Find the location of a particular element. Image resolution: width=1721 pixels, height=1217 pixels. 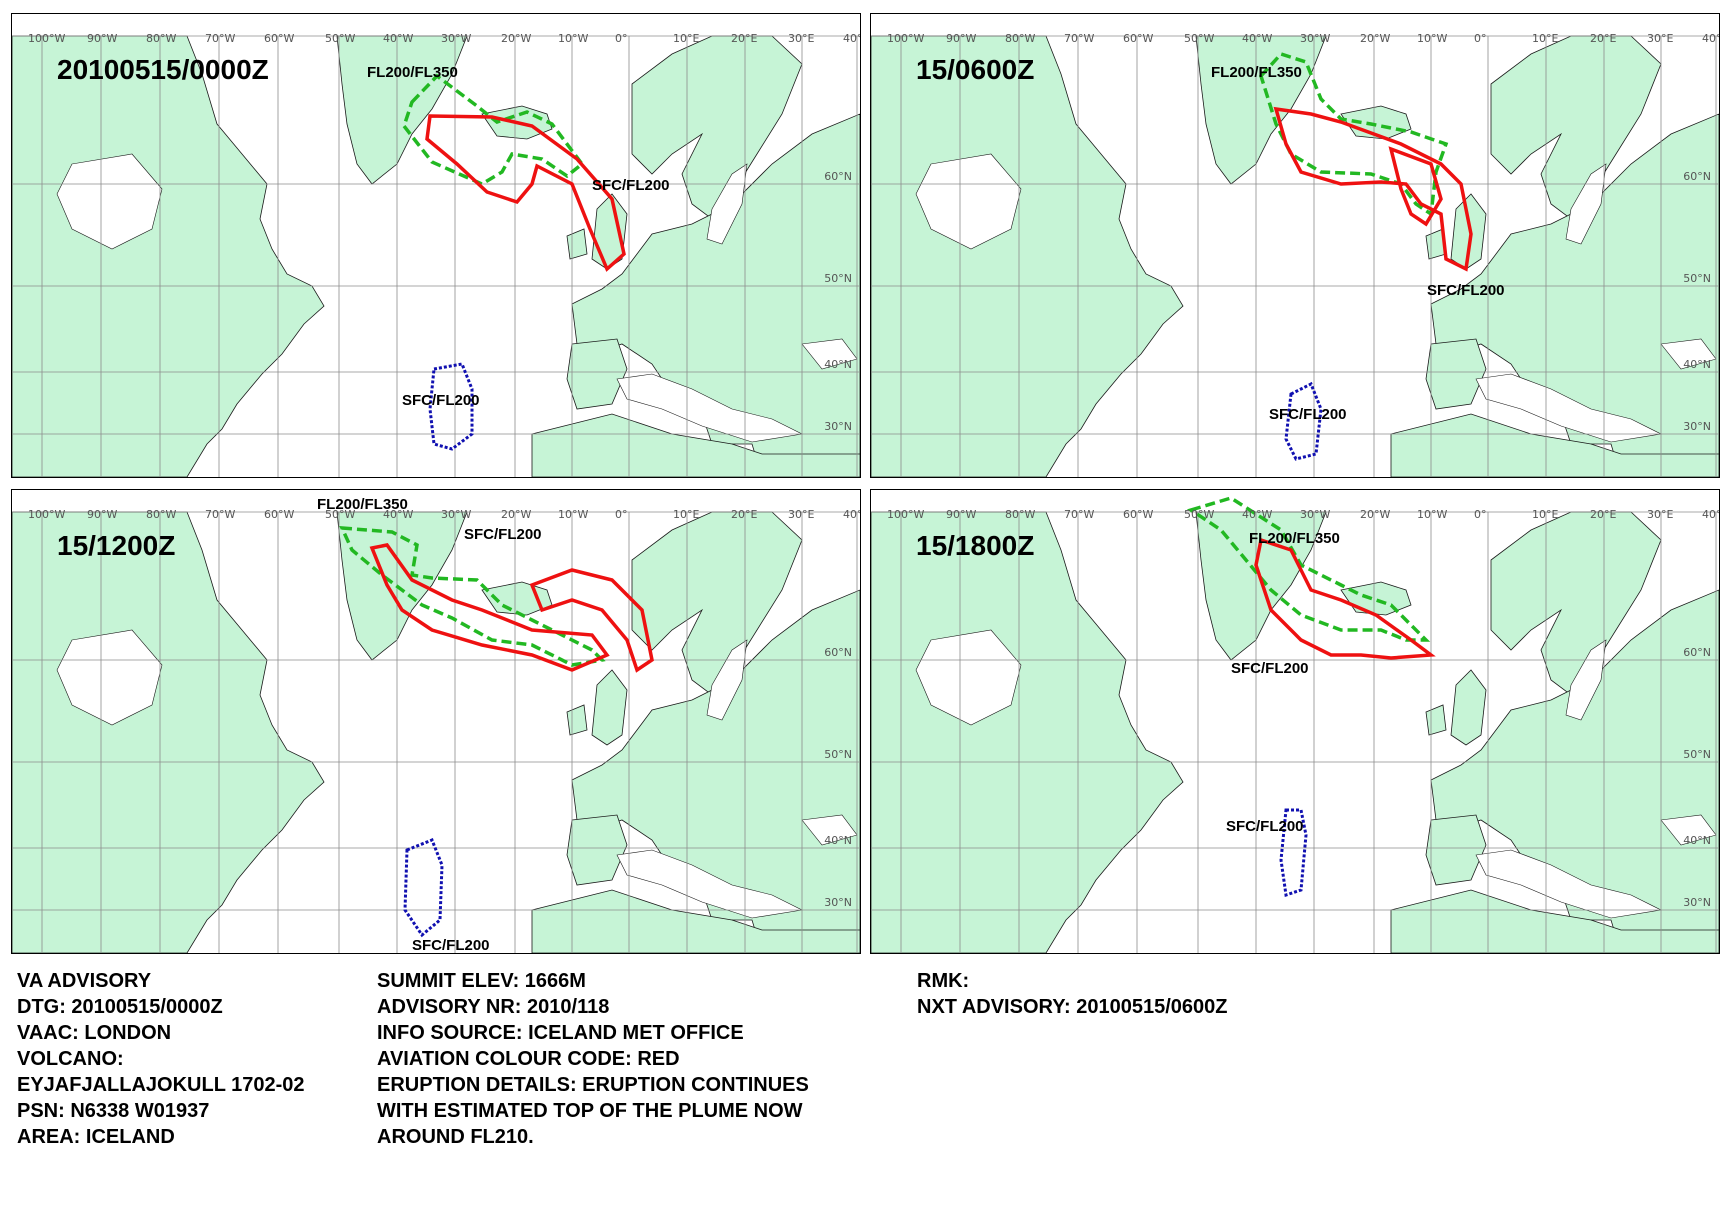

panel-time-title: 20100515/0000Z is located at coordinates (163, 69).